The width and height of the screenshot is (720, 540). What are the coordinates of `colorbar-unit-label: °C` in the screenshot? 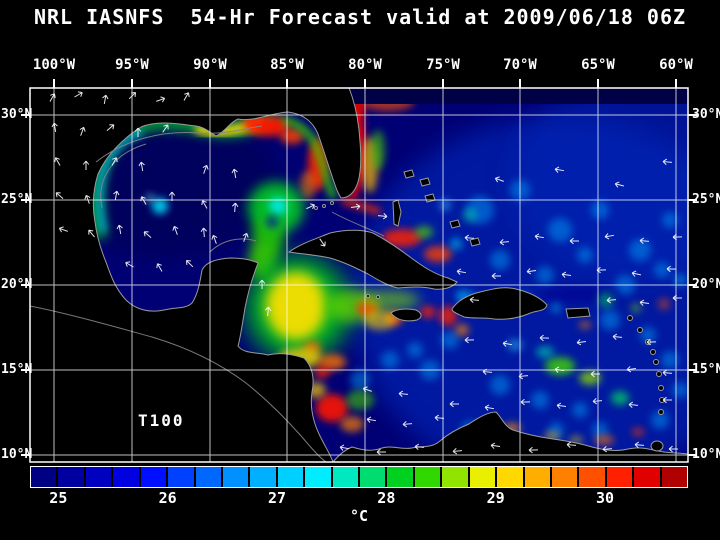 It's located at (359, 516).